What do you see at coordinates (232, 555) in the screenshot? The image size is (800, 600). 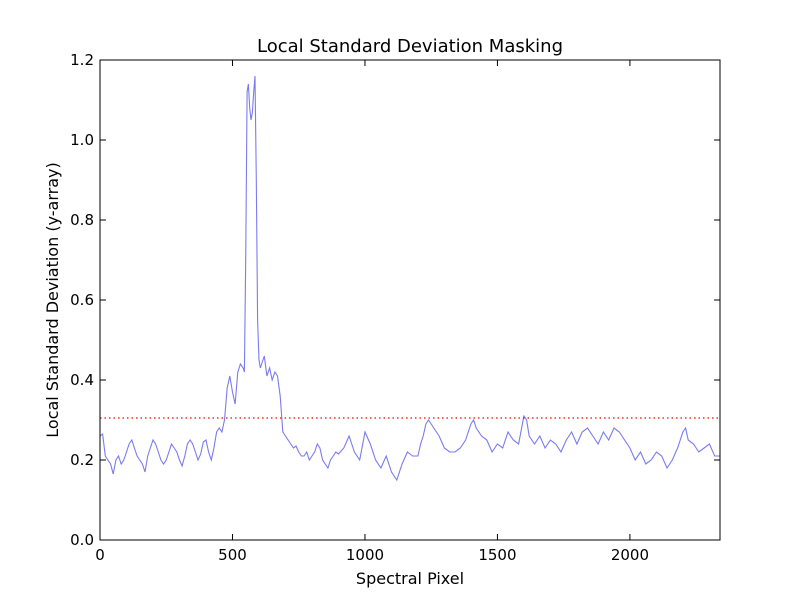 I see `x-tick-label: 500` at bounding box center [232, 555].